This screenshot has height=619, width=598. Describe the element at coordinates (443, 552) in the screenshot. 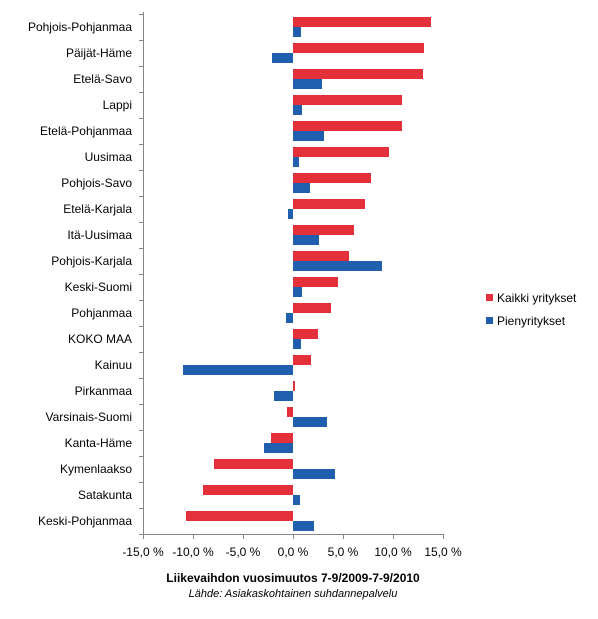

I see `x-tick-label: 15,0 %` at that location.